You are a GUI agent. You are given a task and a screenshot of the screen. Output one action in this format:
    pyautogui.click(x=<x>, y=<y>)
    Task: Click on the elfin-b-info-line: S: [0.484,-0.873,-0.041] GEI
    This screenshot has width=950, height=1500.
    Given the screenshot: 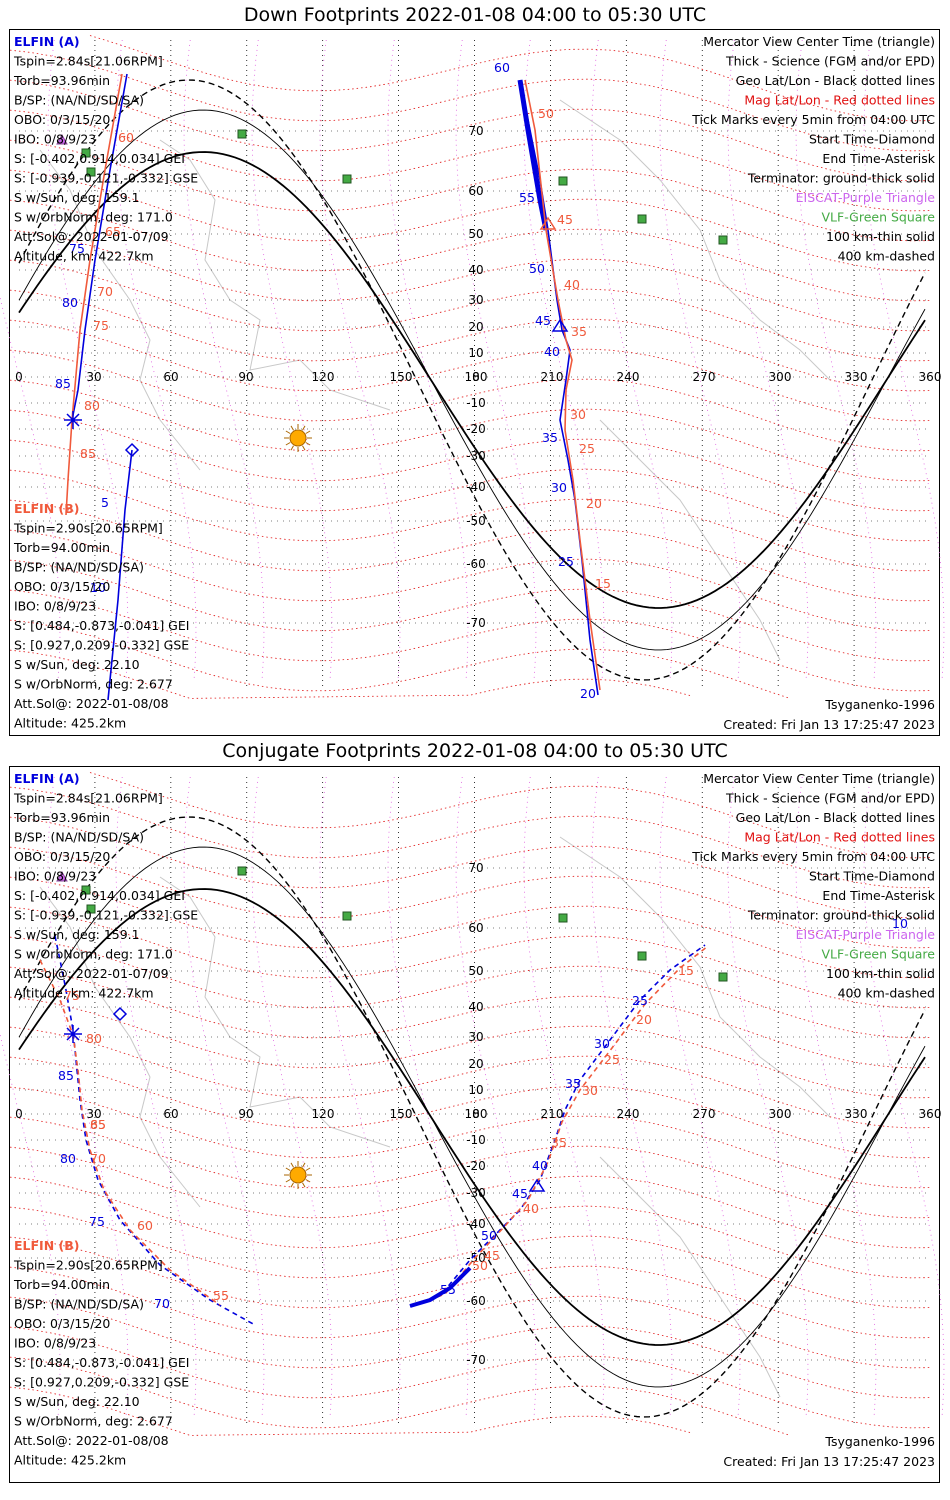 What is the action you would take?
    pyautogui.click(x=101, y=1362)
    